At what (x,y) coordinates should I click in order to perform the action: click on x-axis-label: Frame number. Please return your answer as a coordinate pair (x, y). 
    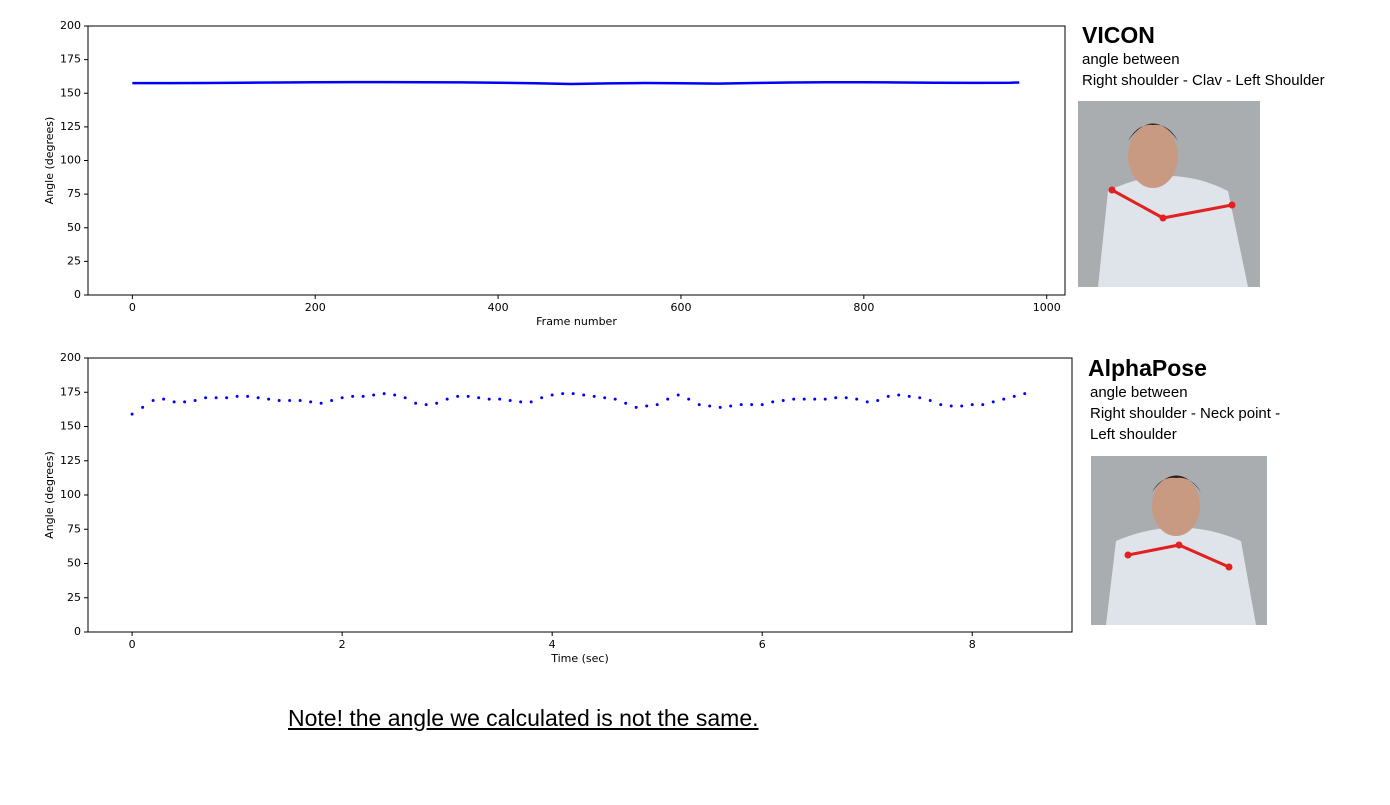
    Looking at the image, I should click on (576, 321).